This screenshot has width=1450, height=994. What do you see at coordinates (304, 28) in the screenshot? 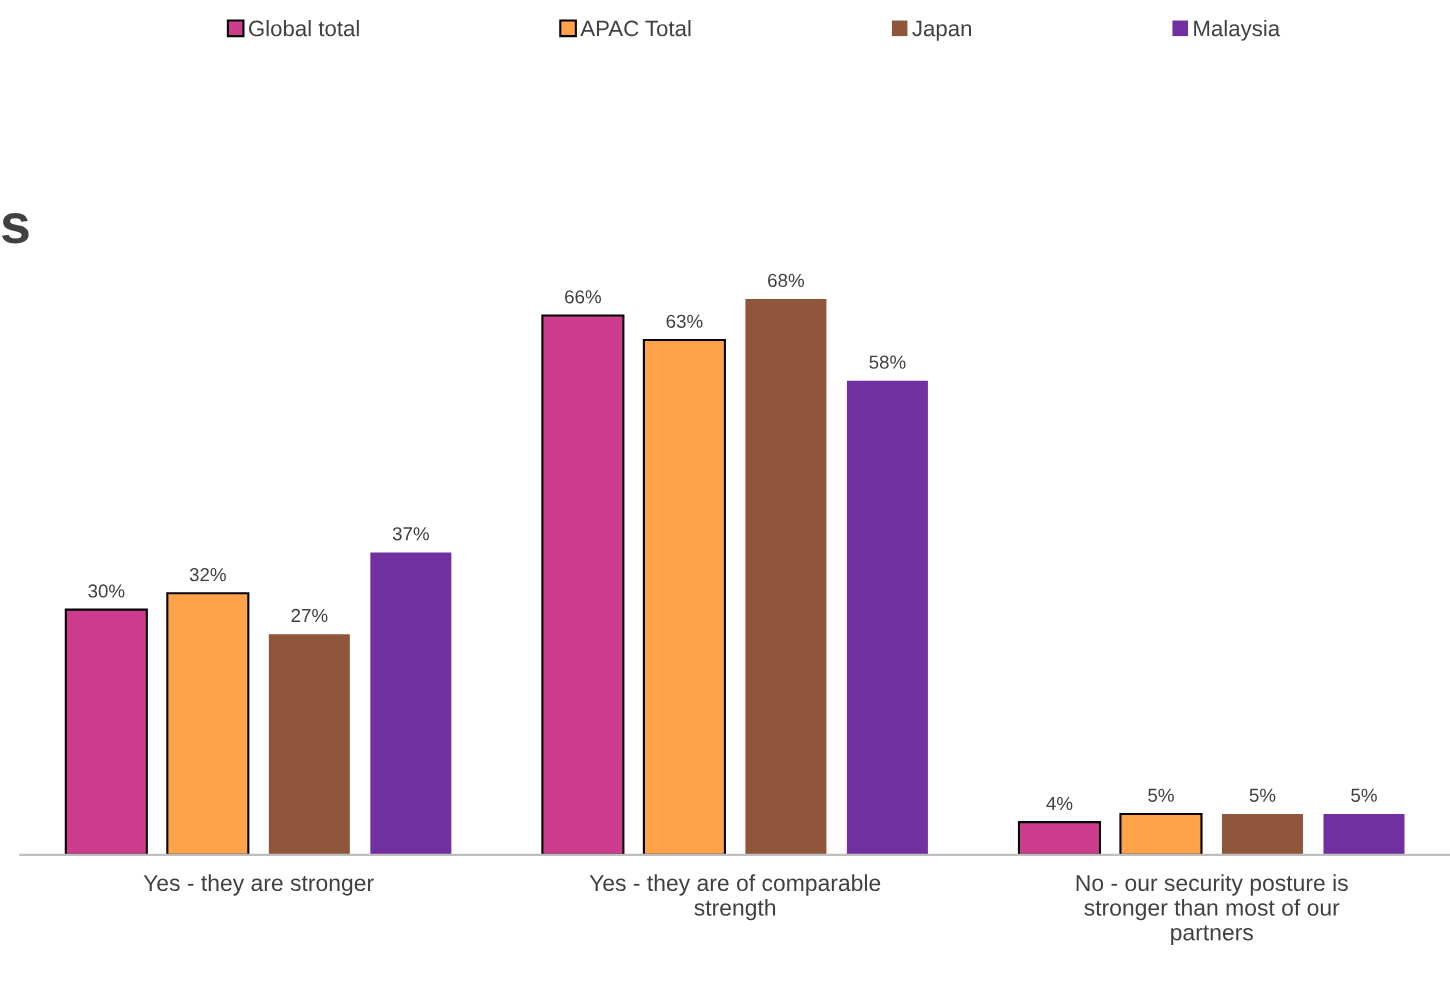
I see `legend-label: Global total` at bounding box center [304, 28].